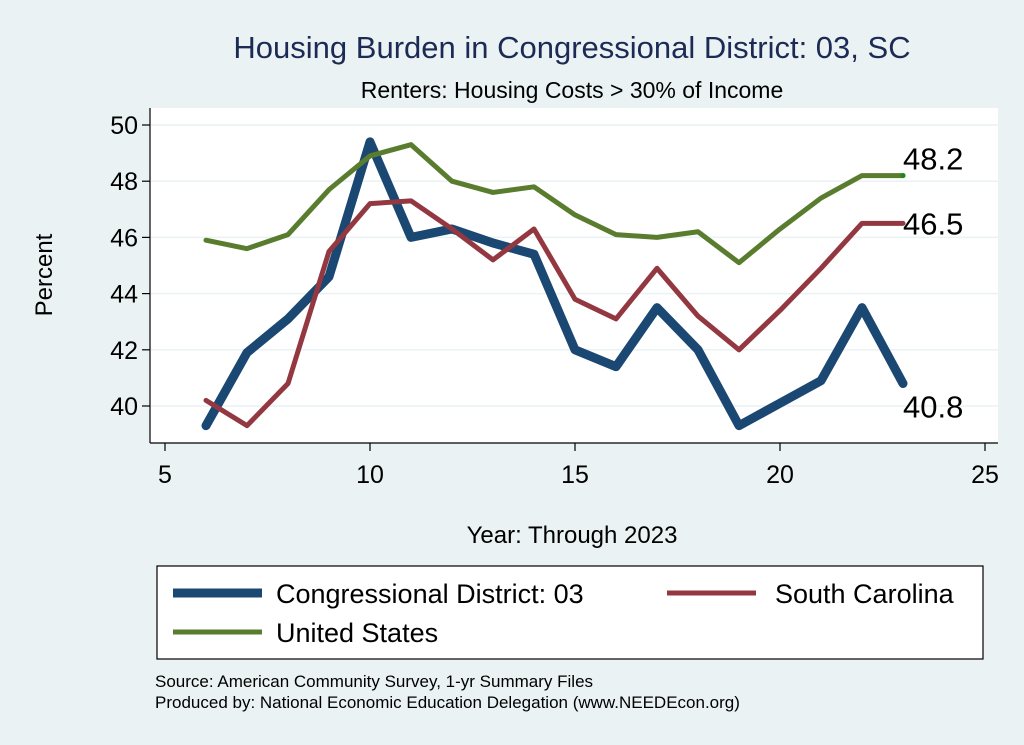  Describe the element at coordinates (124, 295) in the screenshot. I see `y-tick-label: 44` at that location.